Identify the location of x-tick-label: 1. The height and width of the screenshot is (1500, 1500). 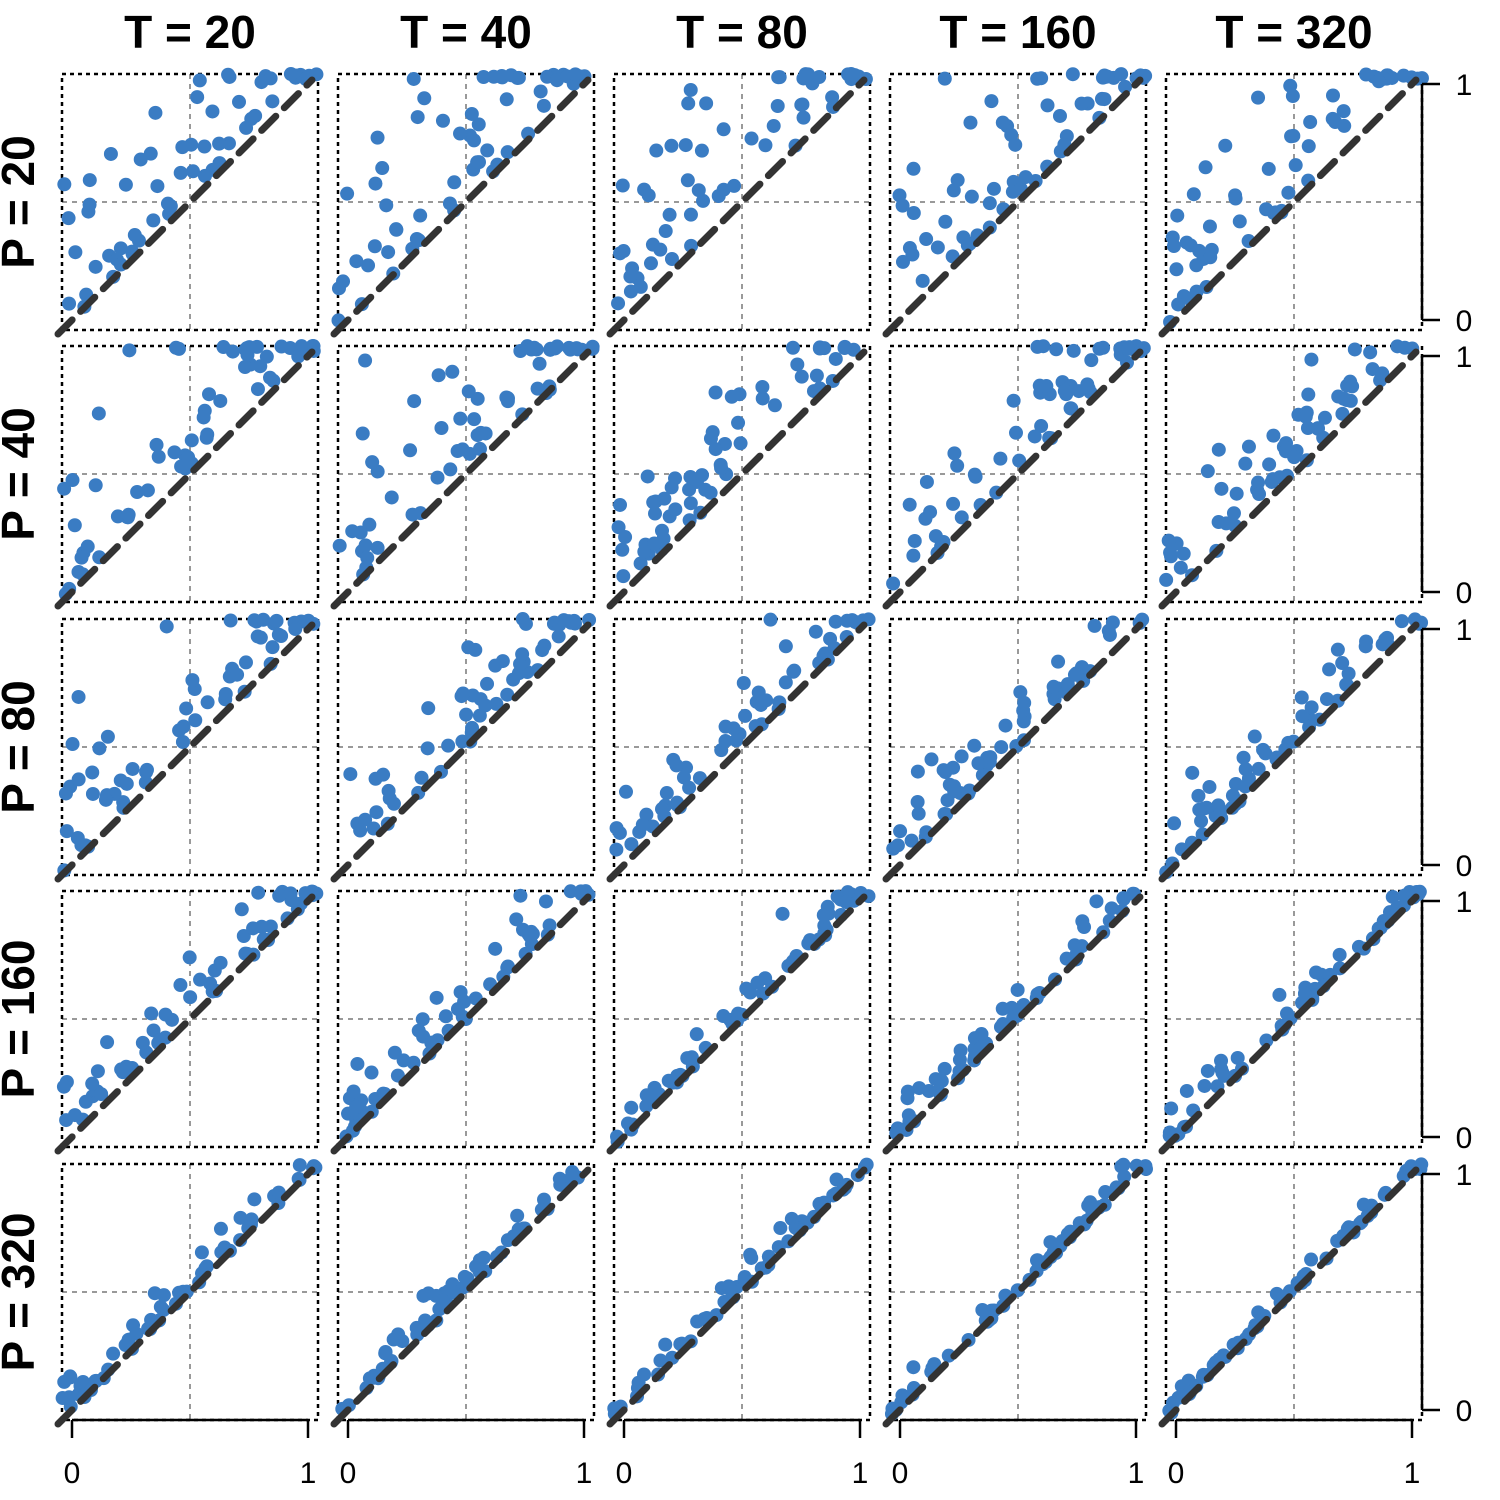
(1412, 1473).